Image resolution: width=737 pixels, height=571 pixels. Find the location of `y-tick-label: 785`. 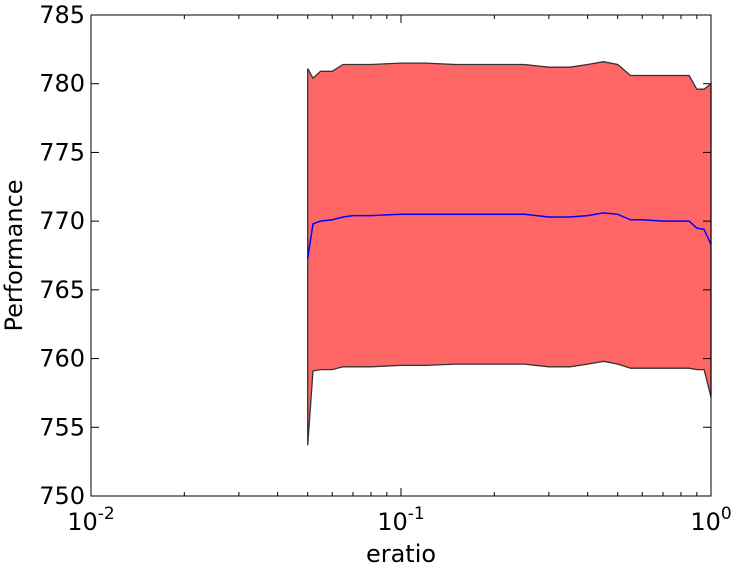

y-tick-label: 785 is located at coordinates (62, 15).